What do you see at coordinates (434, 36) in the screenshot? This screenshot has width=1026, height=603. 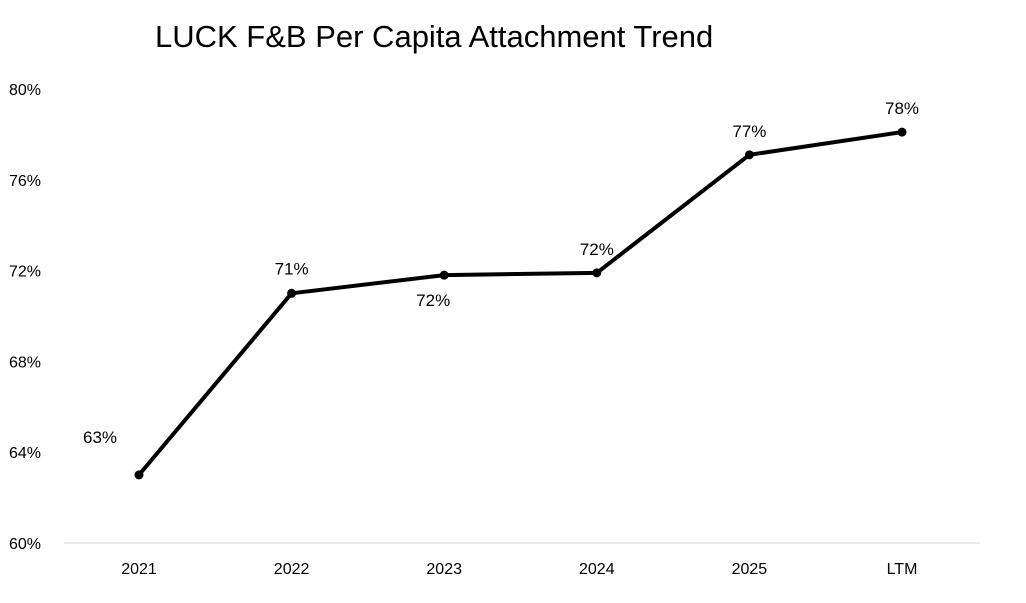 I see `chart-title: LUCK F&B Per Capita Attachment Trend` at bounding box center [434, 36].